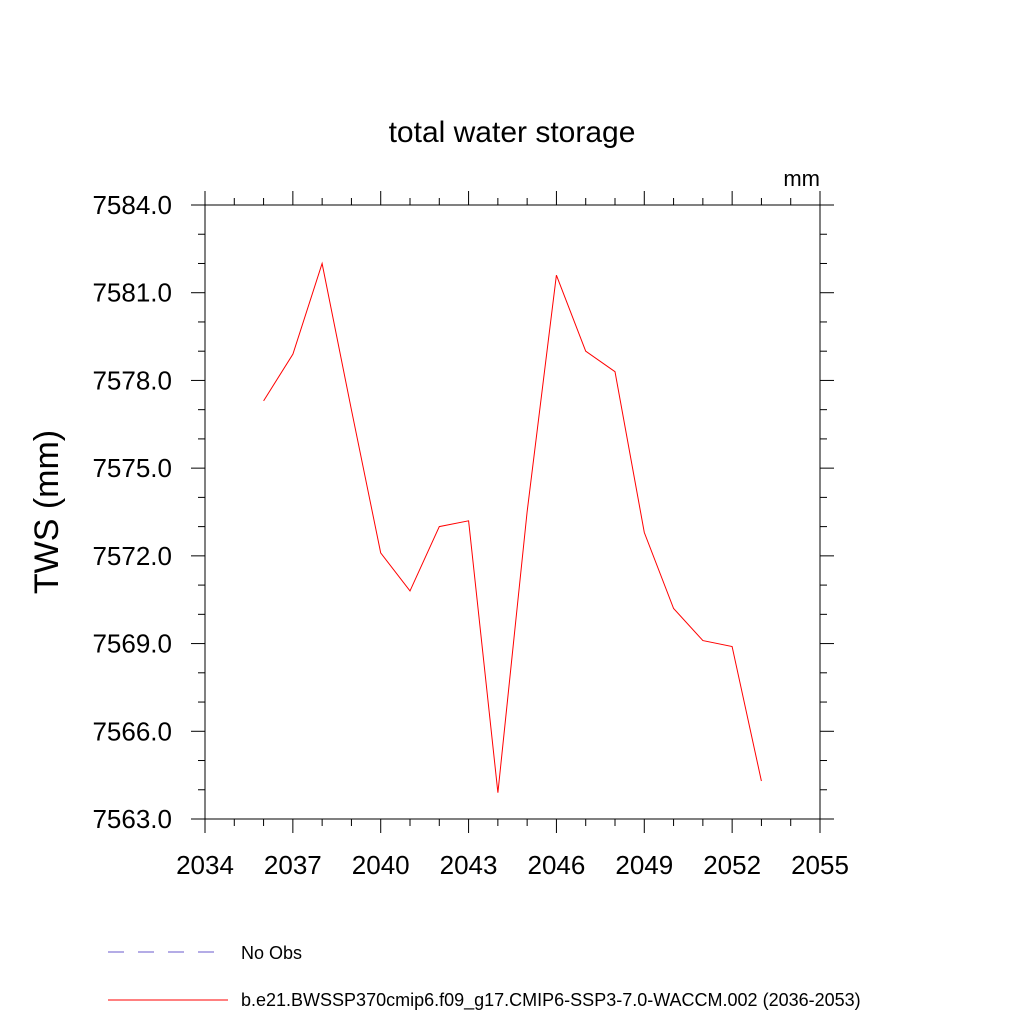  Describe the element at coordinates (205, 865) in the screenshot. I see `x-tick-label: 2034` at that location.